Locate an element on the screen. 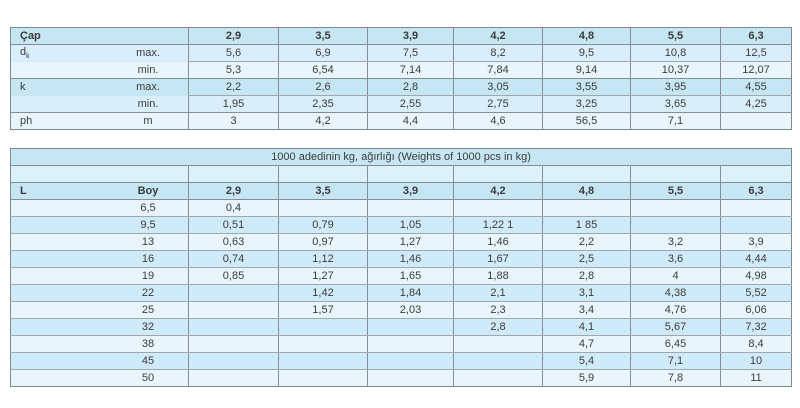 This screenshot has width=800, height=408. row-measure-label: 25 is located at coordinates (148, 310).